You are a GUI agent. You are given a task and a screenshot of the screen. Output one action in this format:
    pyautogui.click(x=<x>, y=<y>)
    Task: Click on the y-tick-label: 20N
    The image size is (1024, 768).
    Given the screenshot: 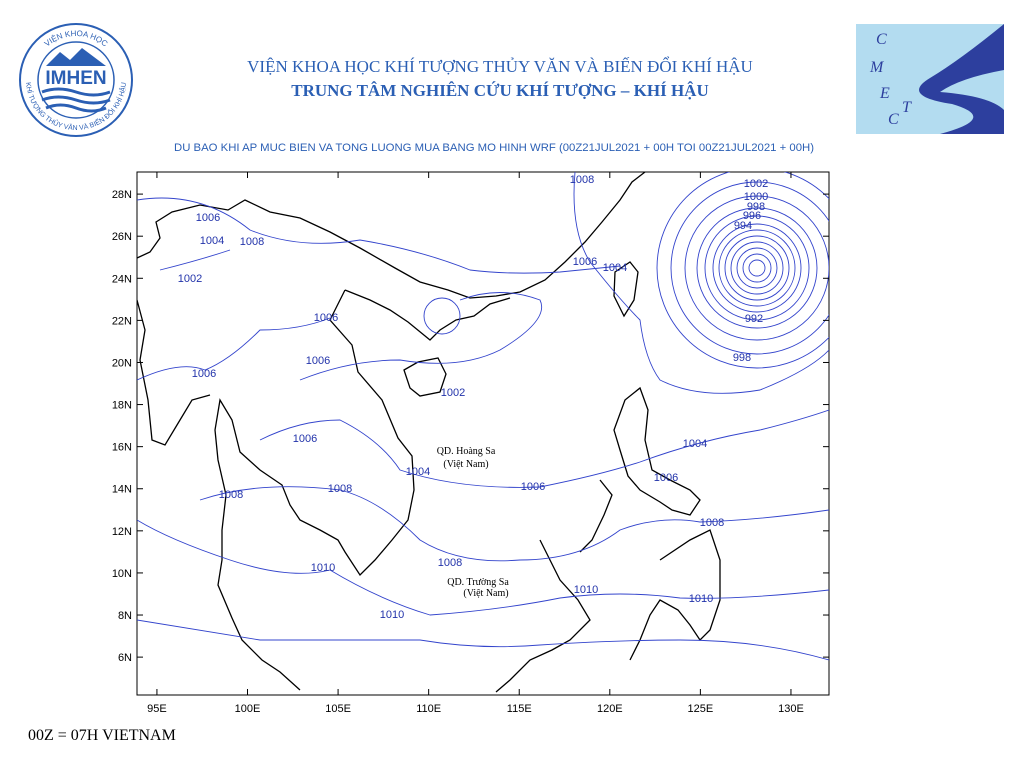 What is the action you would take?
    pyautogui.click(x=122, y=363)
    